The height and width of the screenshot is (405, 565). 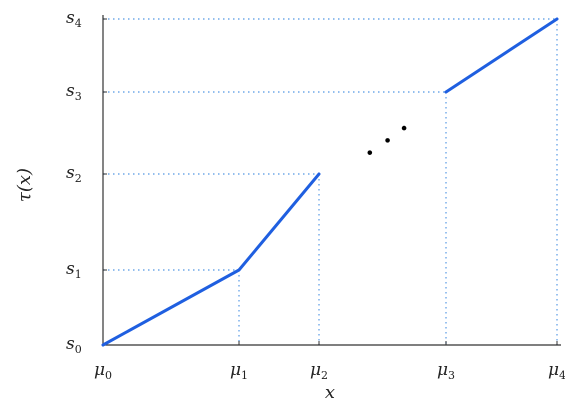 I want to click on ellipsis-dots, so click(x=387, y=140).